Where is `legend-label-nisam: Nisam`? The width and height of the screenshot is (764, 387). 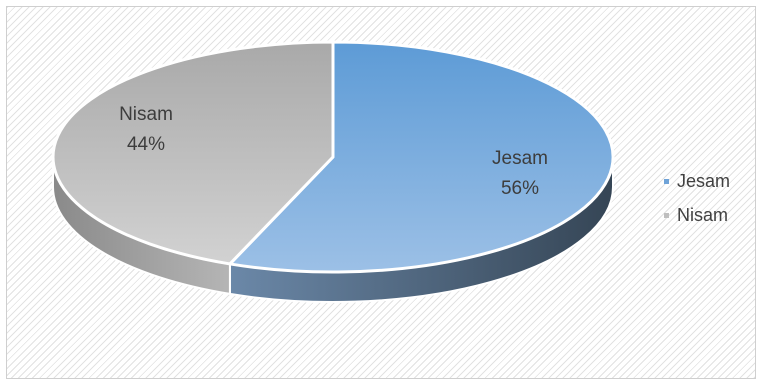
legend-label-nisam: Nisam is located at coordinates (703, 214).